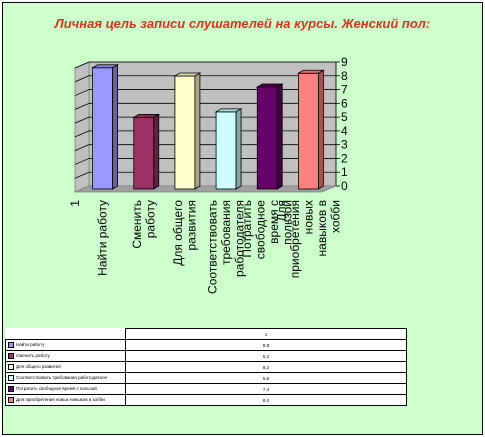 The width and height of the screenshot is (485, 437). Describe the element at coordinates (33, 356) in the screenshot. I see `table-row-label-text: Сменить работу` at that location.